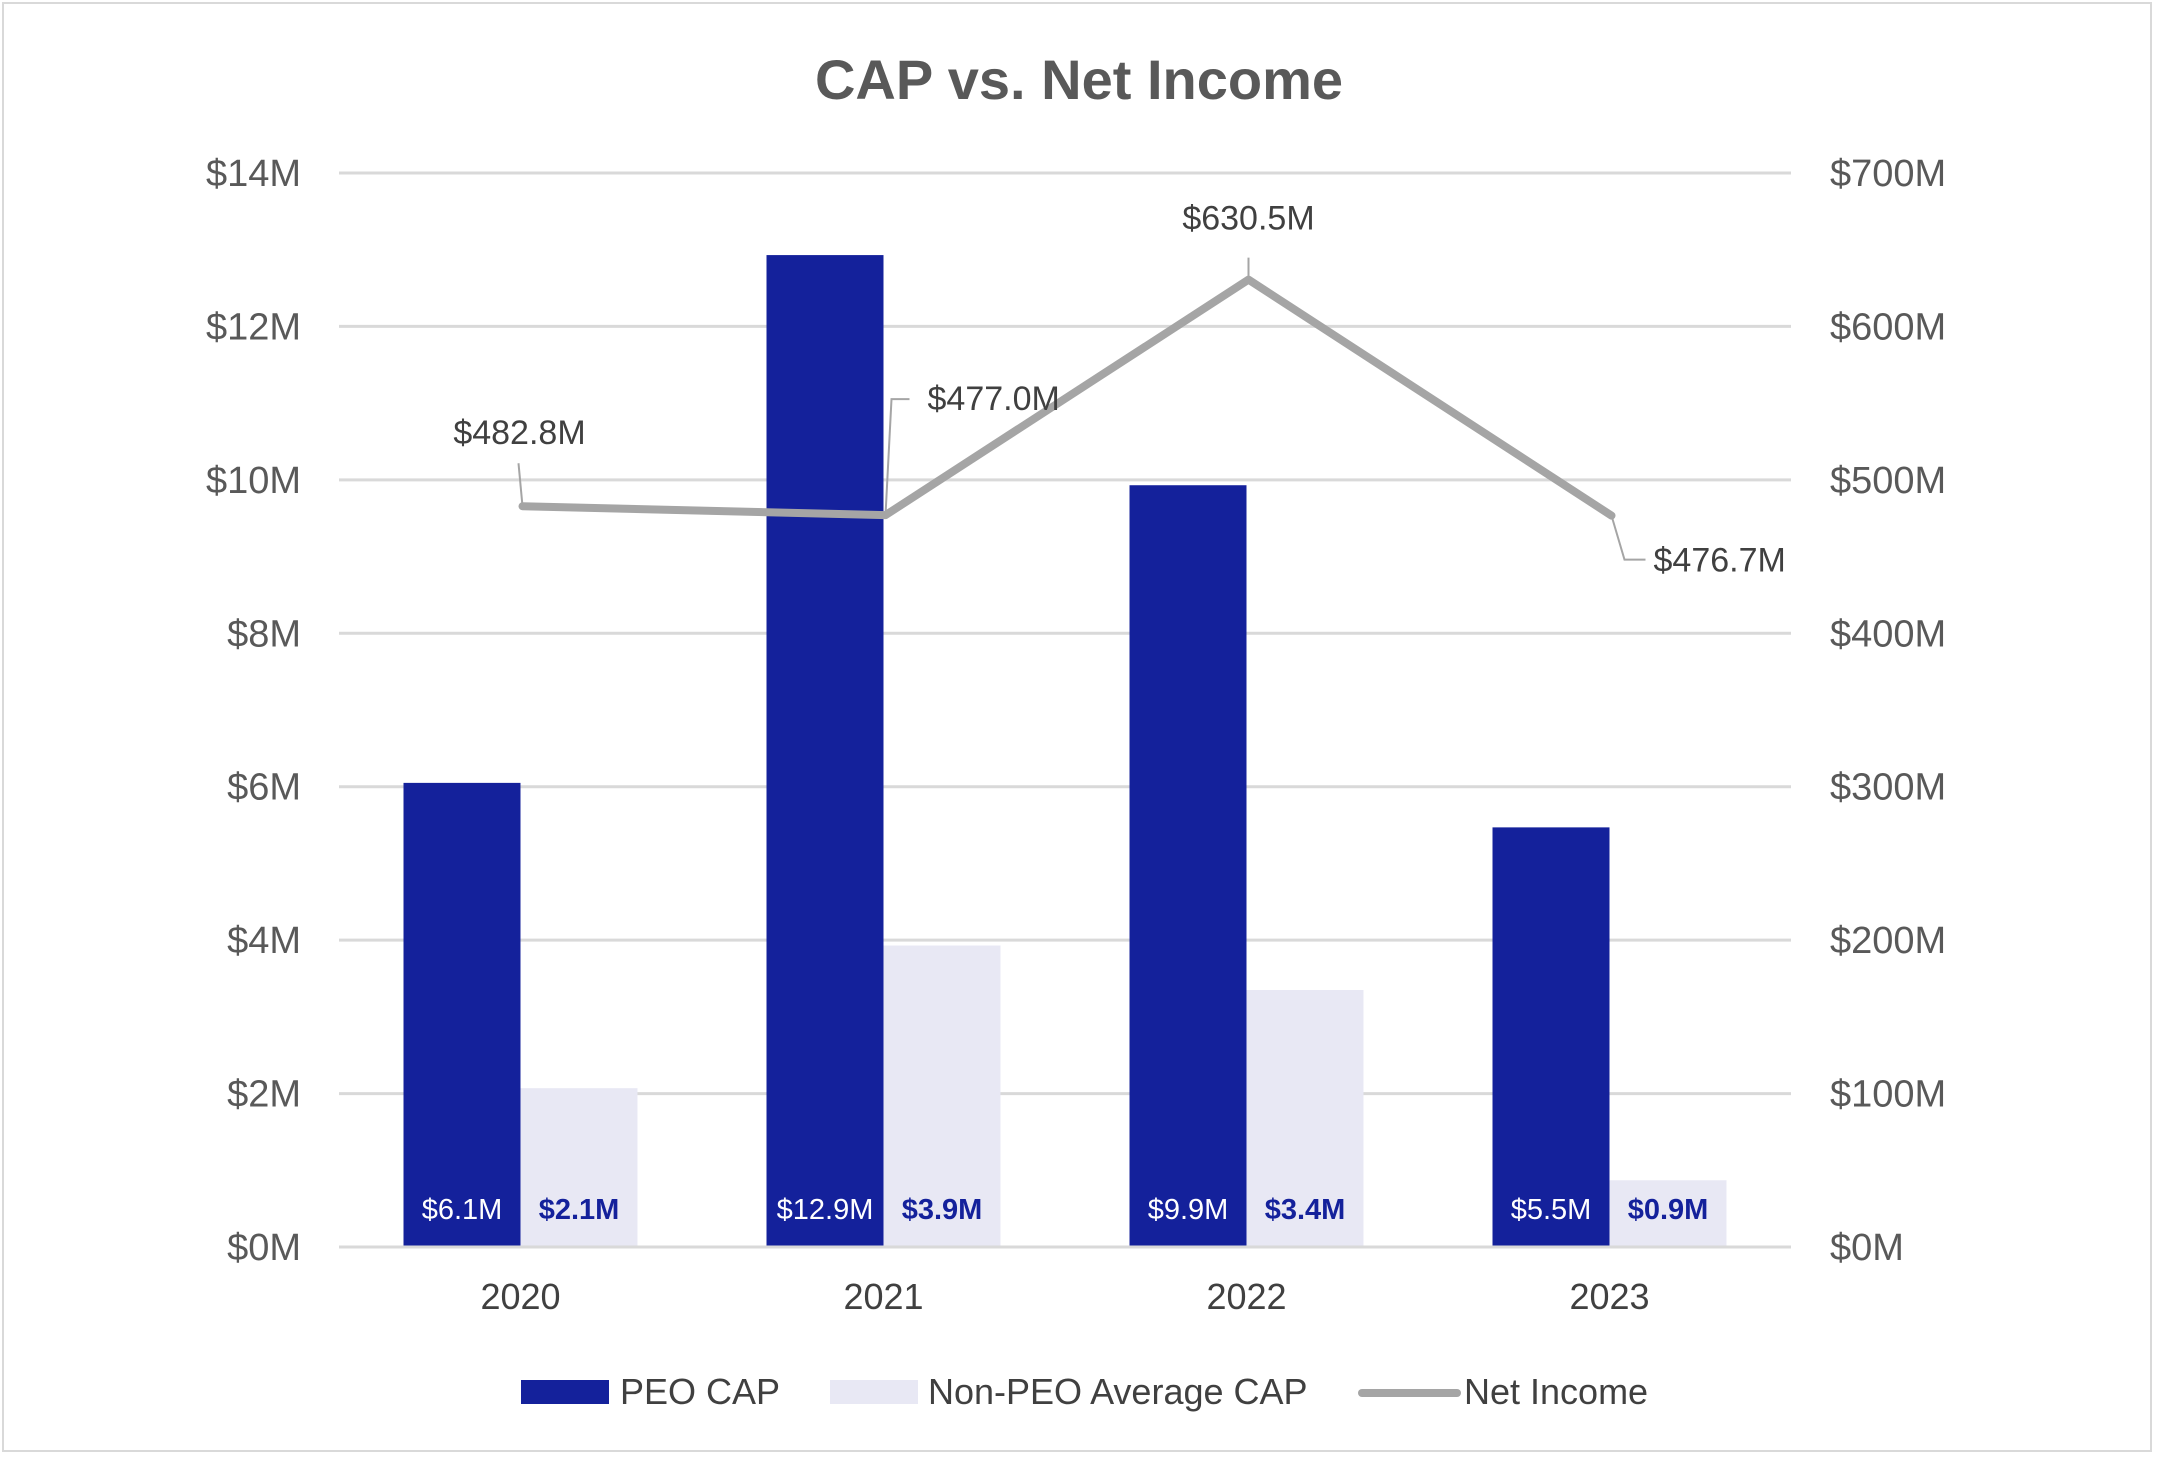 This screenshot has width=2157, height=1459. What do you see at coordinates (253, 481) in the screenshot?
I see `left-axis-tick-label: $10M` at bounding box center [253, 481].